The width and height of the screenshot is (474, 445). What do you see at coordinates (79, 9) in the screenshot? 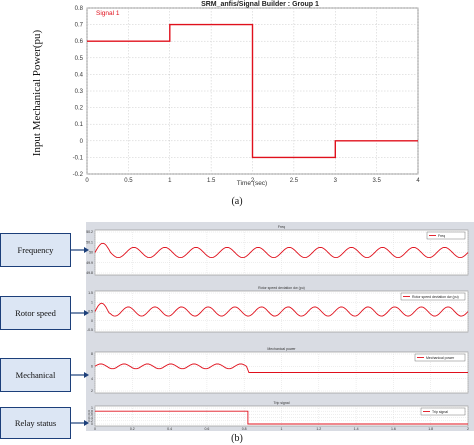
I see `top-y-tick-label: 0.8` at bounding box center [79, 9].